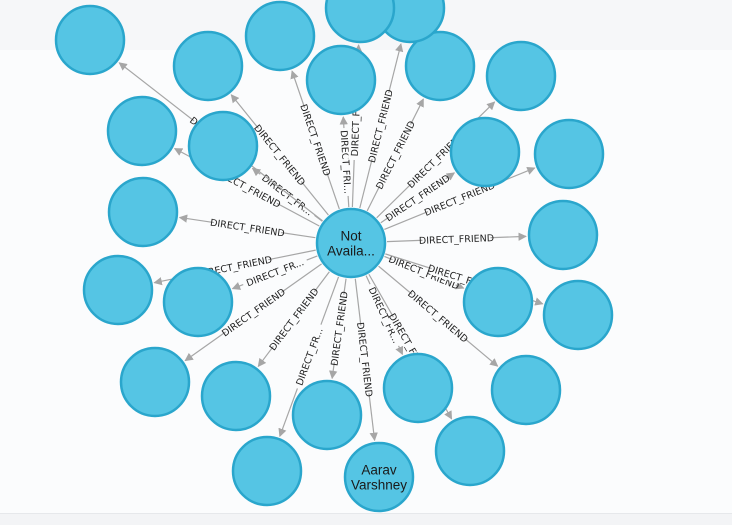 The image size is (732, 525). I want to click on node-n22, so click(470, 451).